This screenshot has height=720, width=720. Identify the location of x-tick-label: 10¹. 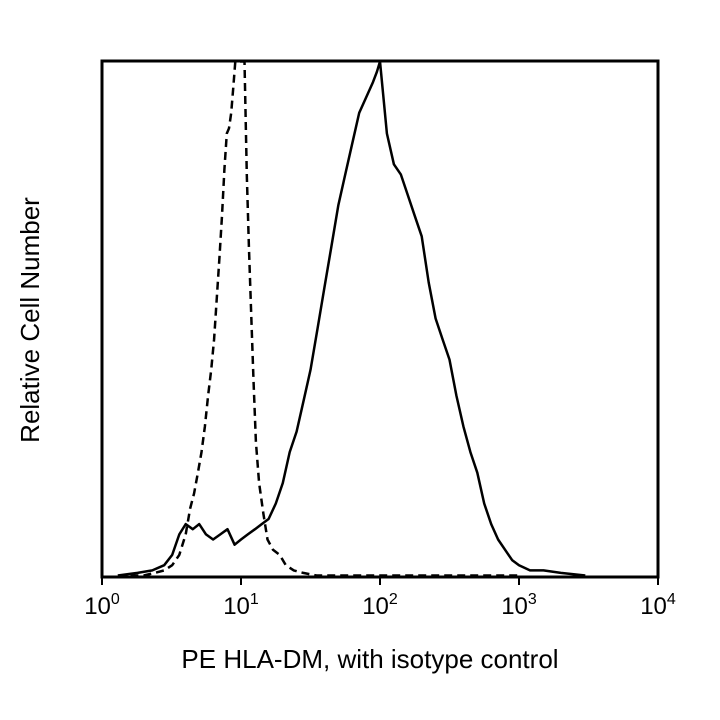
(241, 605).